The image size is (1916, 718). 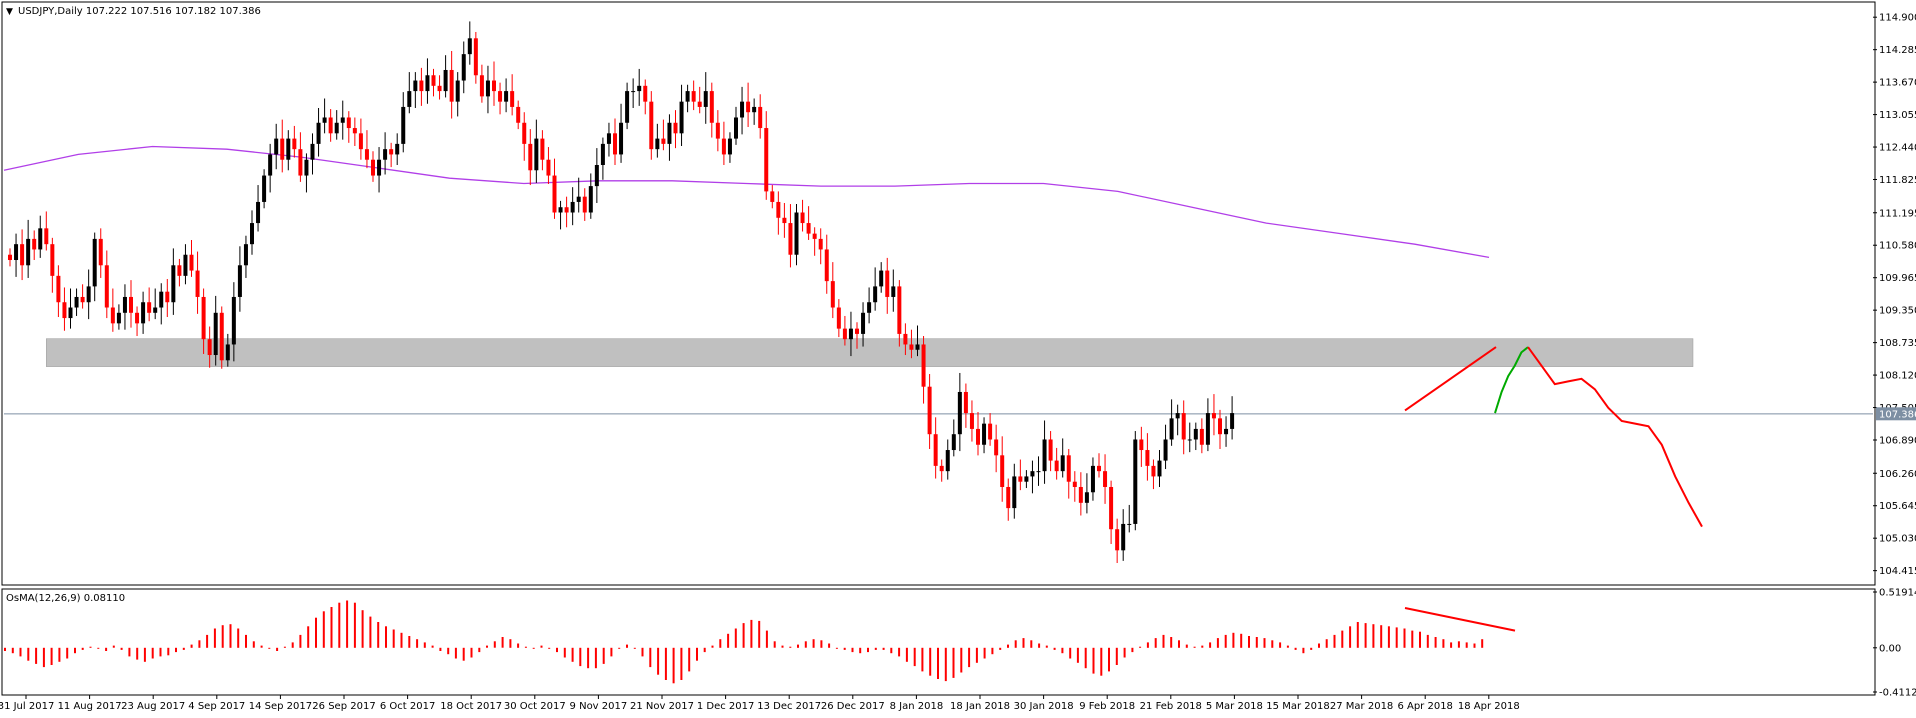 What do you see at coordinates (760, 642) in the screenshot?
I see `osma-histogram` at bounding box center [760, 642].